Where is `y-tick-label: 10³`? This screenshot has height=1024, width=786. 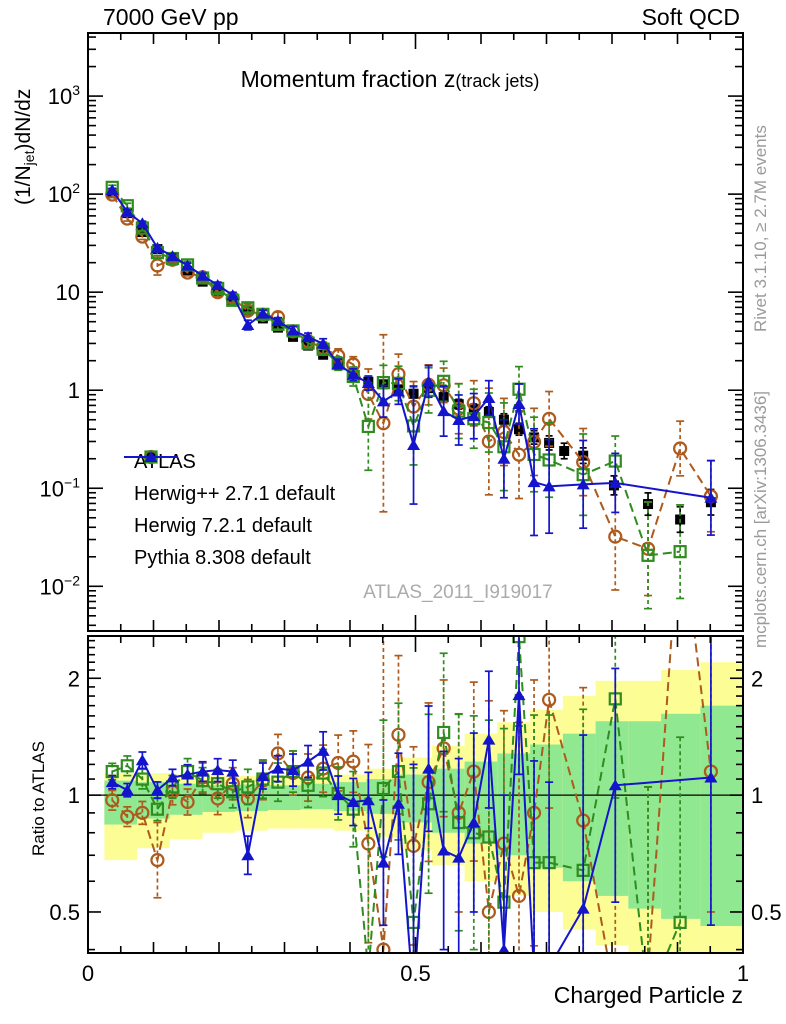 y-tick-label: 10³ is located at coordinates (64, 95).